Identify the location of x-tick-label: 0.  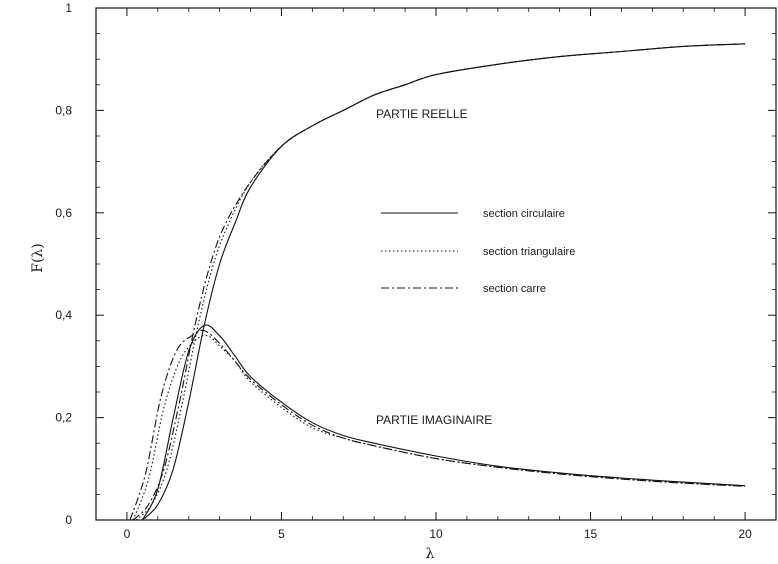
(127, 534).